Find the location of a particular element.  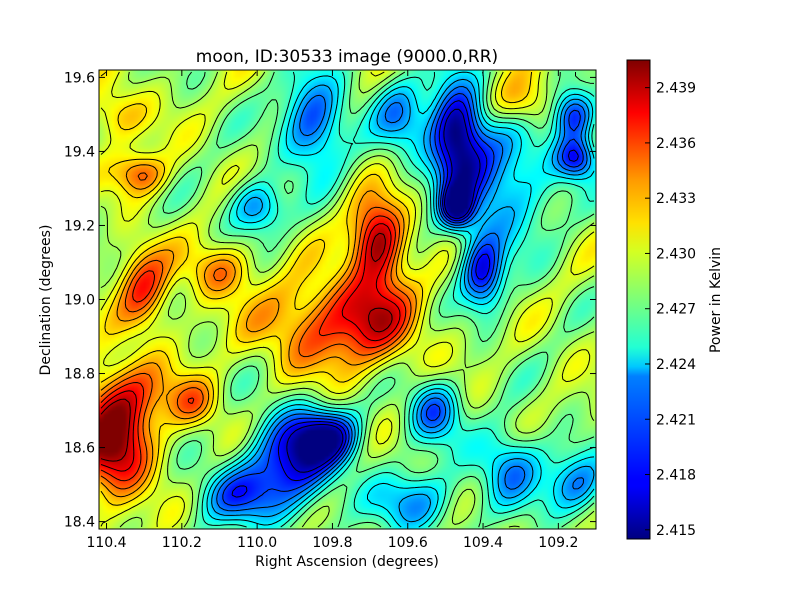

colorbar-tick-label: 2.415 is located at coordinates (676, 531).